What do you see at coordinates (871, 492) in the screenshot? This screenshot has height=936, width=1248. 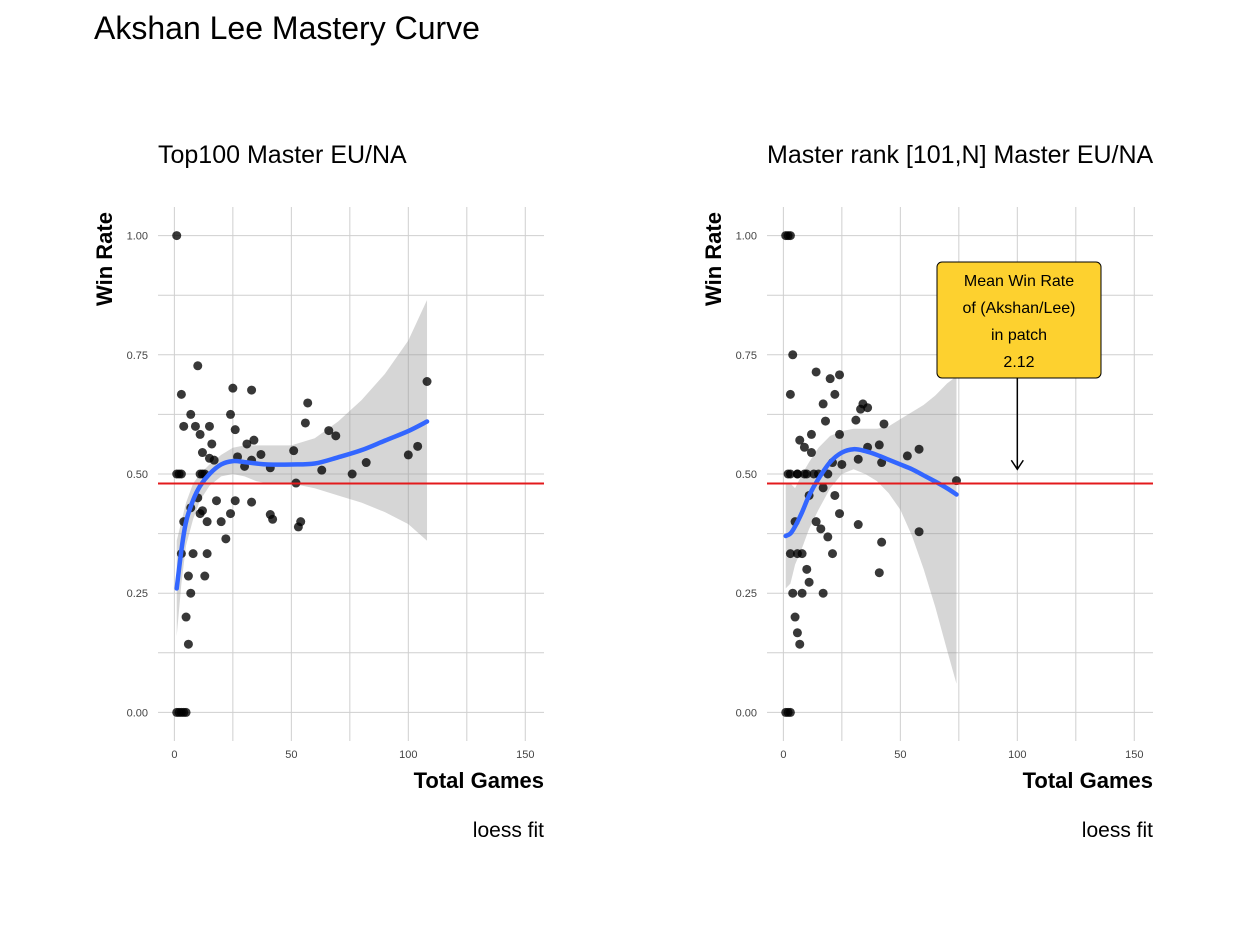 I see `loess-fit-line` at bounding box center [871, 492].